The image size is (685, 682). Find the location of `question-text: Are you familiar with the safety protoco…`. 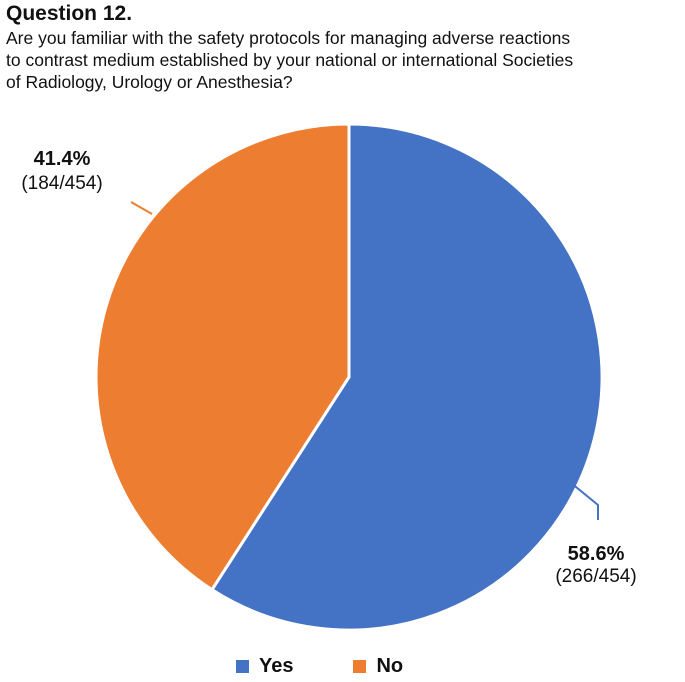

question-text: Are you familiar with the safety protoco… is located at coordinates (344, 60).